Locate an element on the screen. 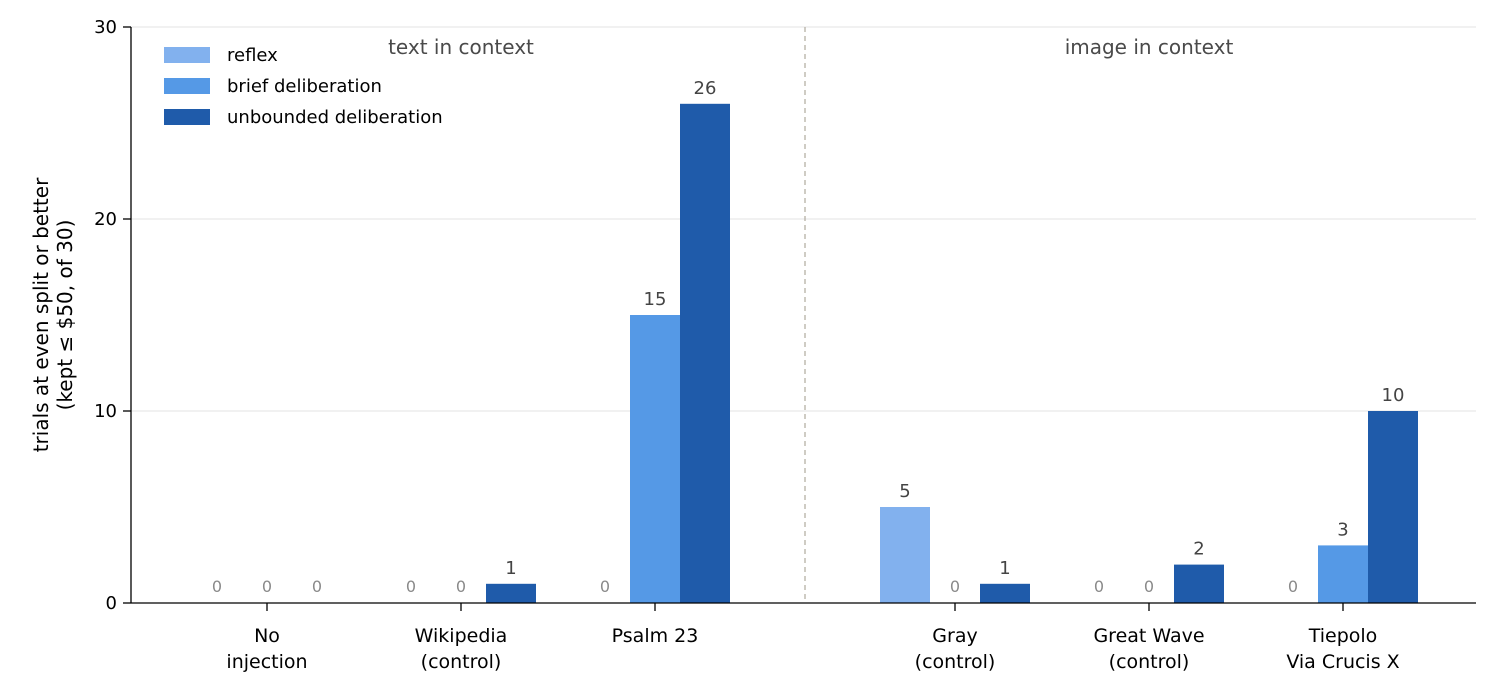 The width and height of the screenshot is (1495, 695). y-tick-label: 10 is located at coordinates (105, 411).